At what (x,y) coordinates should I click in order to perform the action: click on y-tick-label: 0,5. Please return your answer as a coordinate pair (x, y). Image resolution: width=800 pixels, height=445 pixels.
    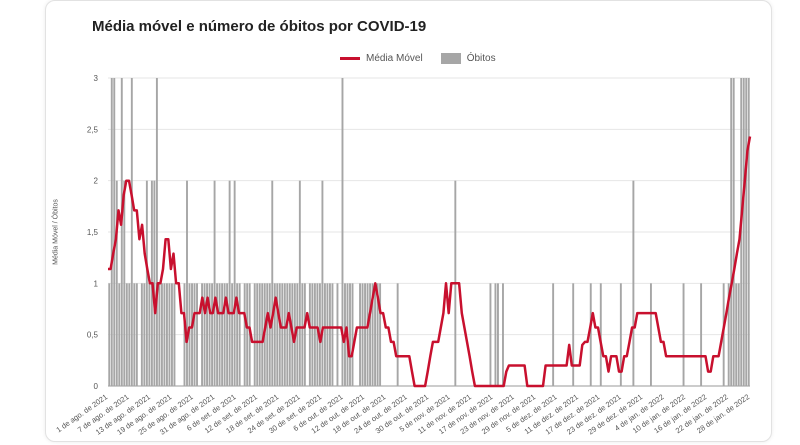
    Looking at the image, I should click on (93, 335).